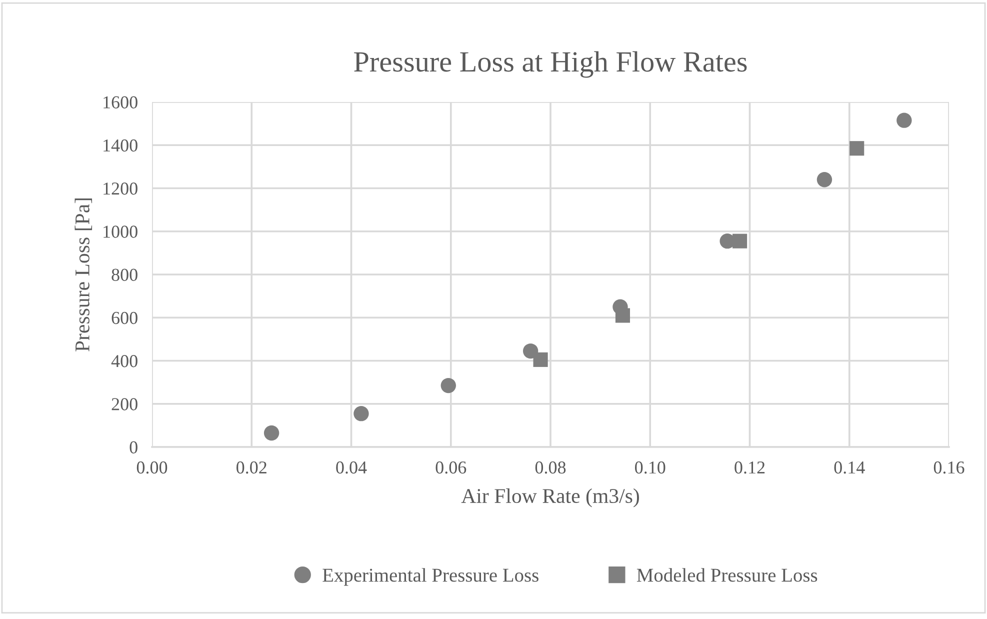 The height and width of the screenshot is (619, 987). I want to click on y-tick-label: 0, so click(134, 447).